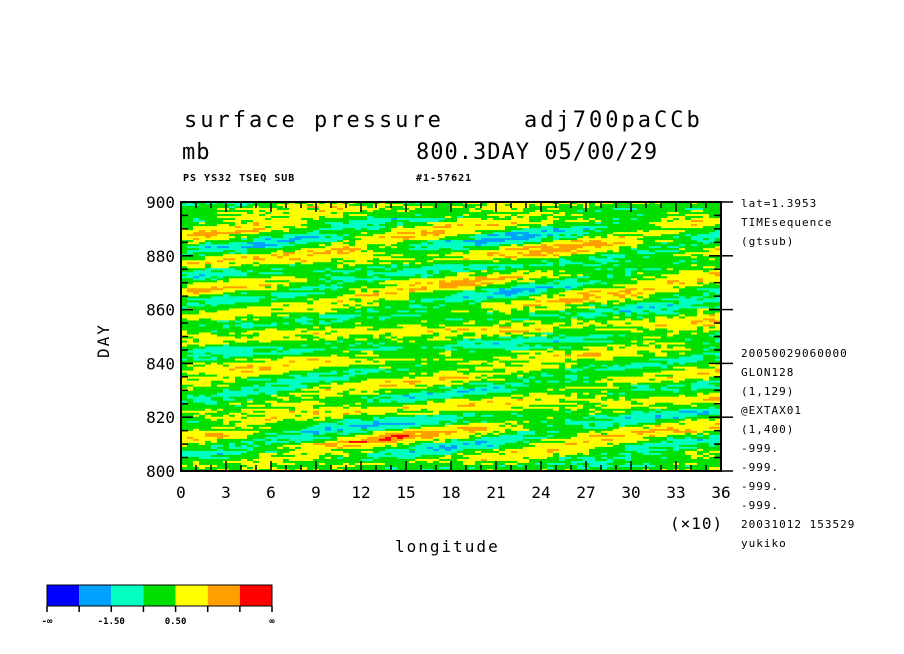 Image resolution: width=904 pixels, height=654 pixels. Describe the element at coordinates (771, 410) in the screenshot. I see `side-info-line: @EXTAX01` at that location.